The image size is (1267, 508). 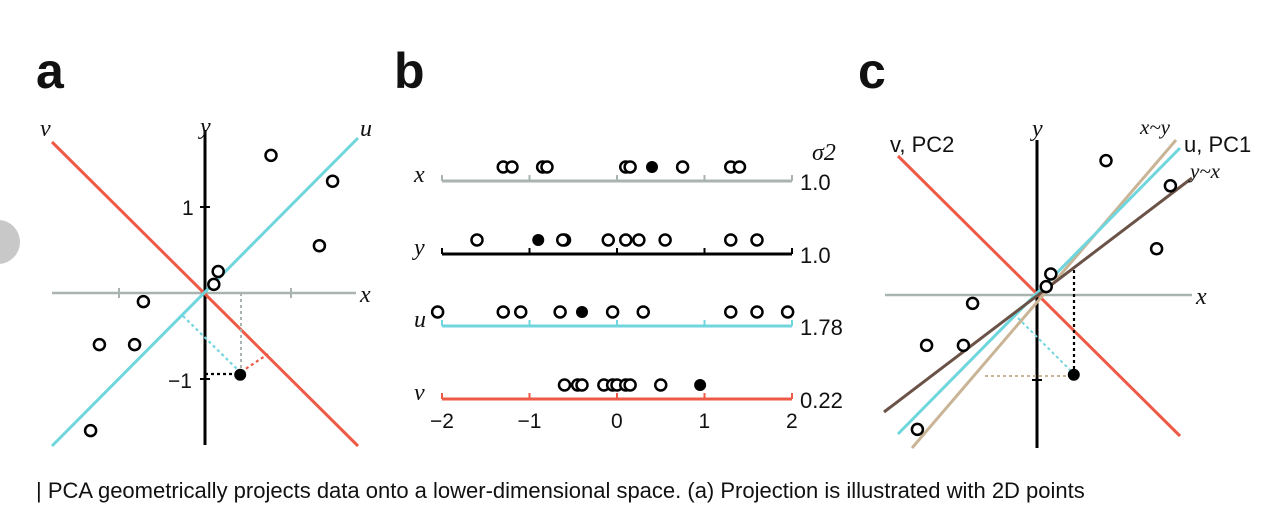 I want to click on c-u-line, so click(x=1039, y=291).